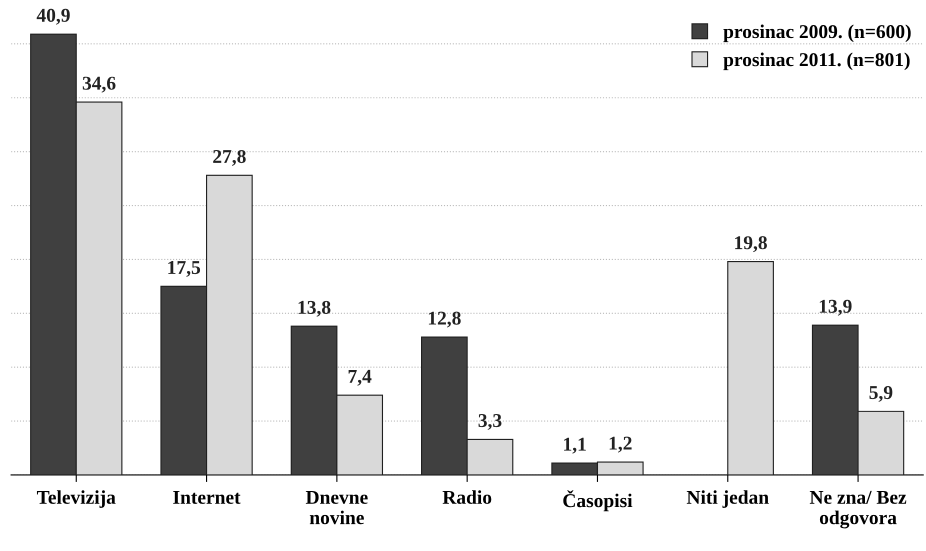 Image resolution: width=926 pixels, height=551 pixels. I want to click on legend-label: prosinac 2011. (n=801), so click(816, 61).